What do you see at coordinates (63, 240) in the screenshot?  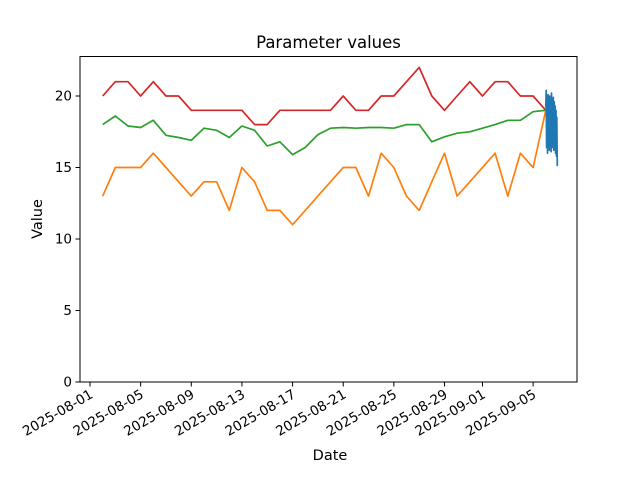 I see `y-tick-label: 10` at bounding box center [63, 240].